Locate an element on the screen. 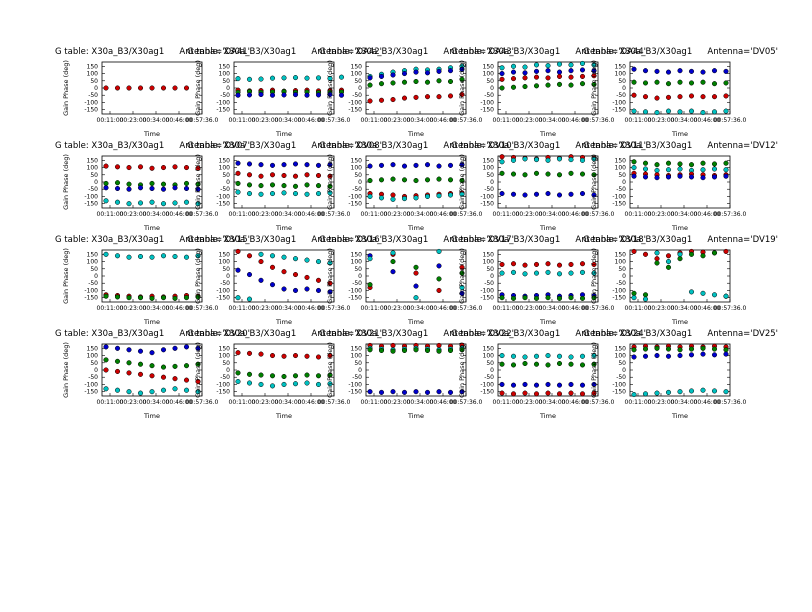  x-tick-label: 00:57:36.0 is located at coordinates (730, 308).